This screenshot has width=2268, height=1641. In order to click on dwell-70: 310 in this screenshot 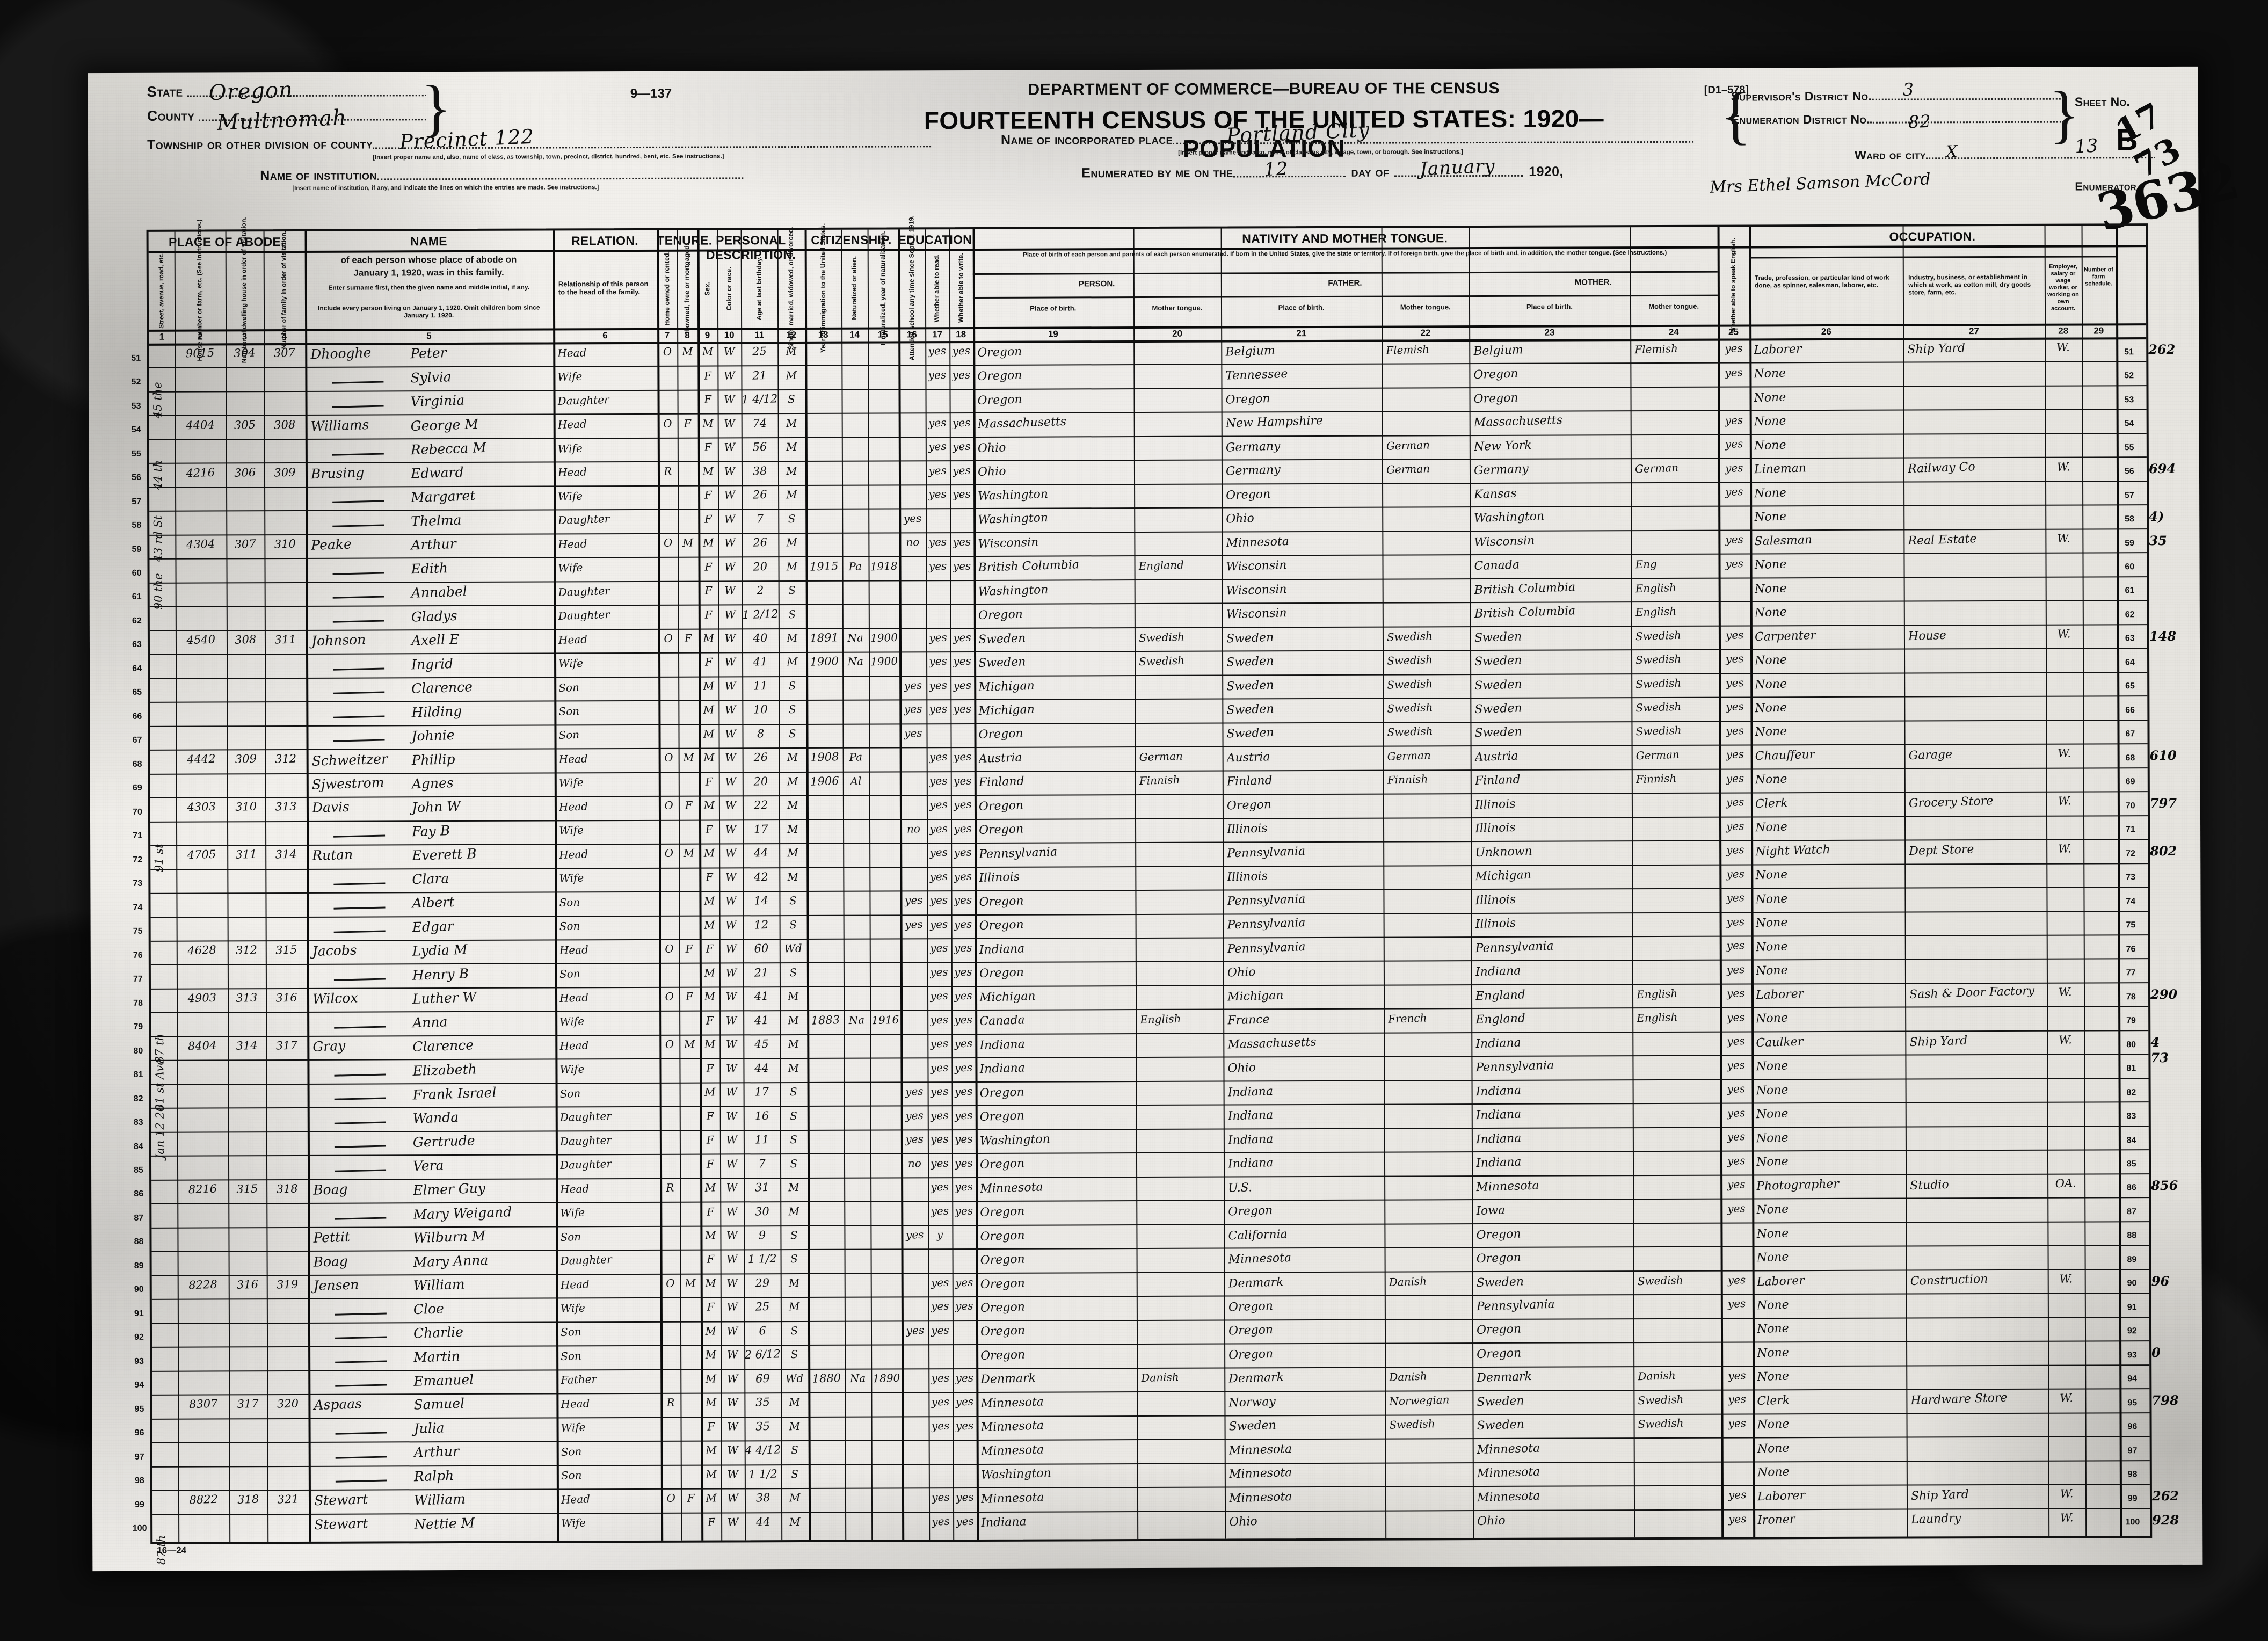, I will do `click(246, 807)`.